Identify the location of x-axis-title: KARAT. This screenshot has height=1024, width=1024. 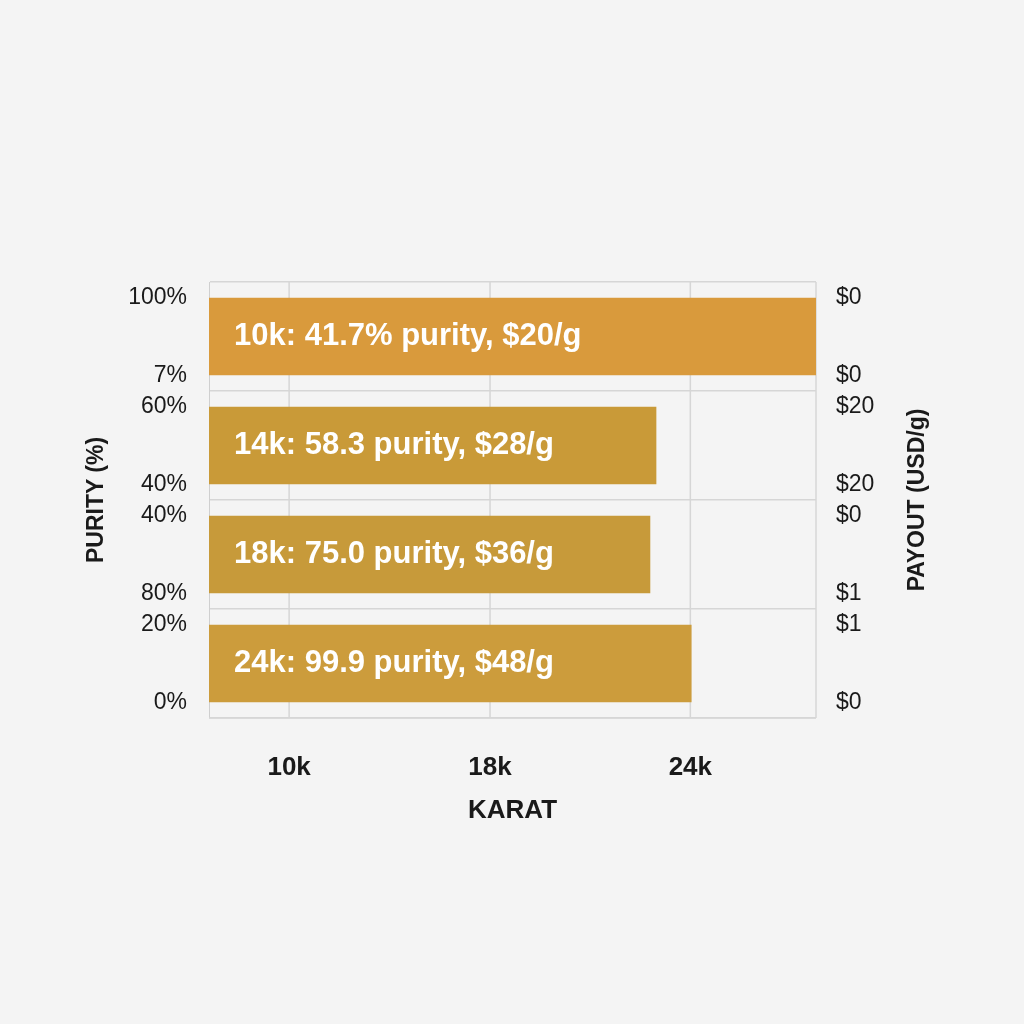
(512, 809).